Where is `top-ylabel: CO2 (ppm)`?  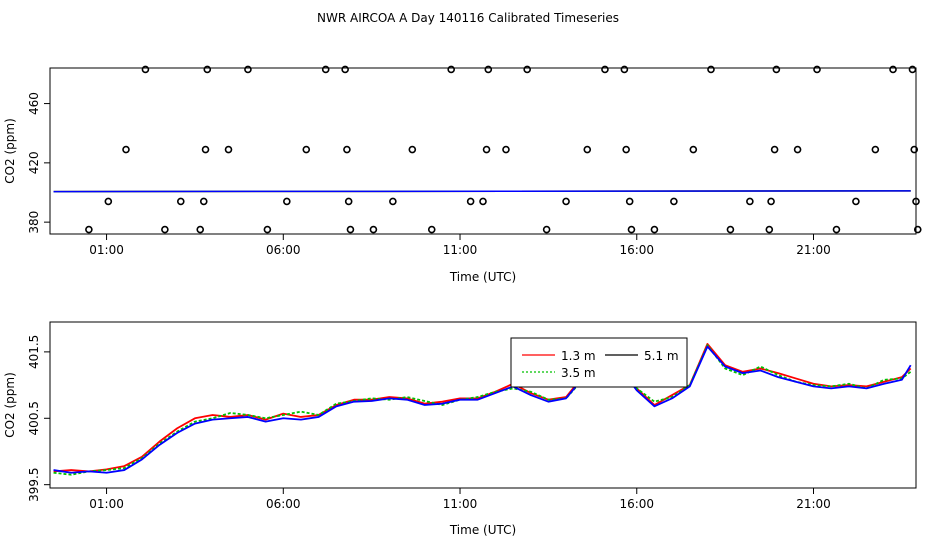 top-ylabel: CO2 (ppm) is located at coordinates (10, 151).